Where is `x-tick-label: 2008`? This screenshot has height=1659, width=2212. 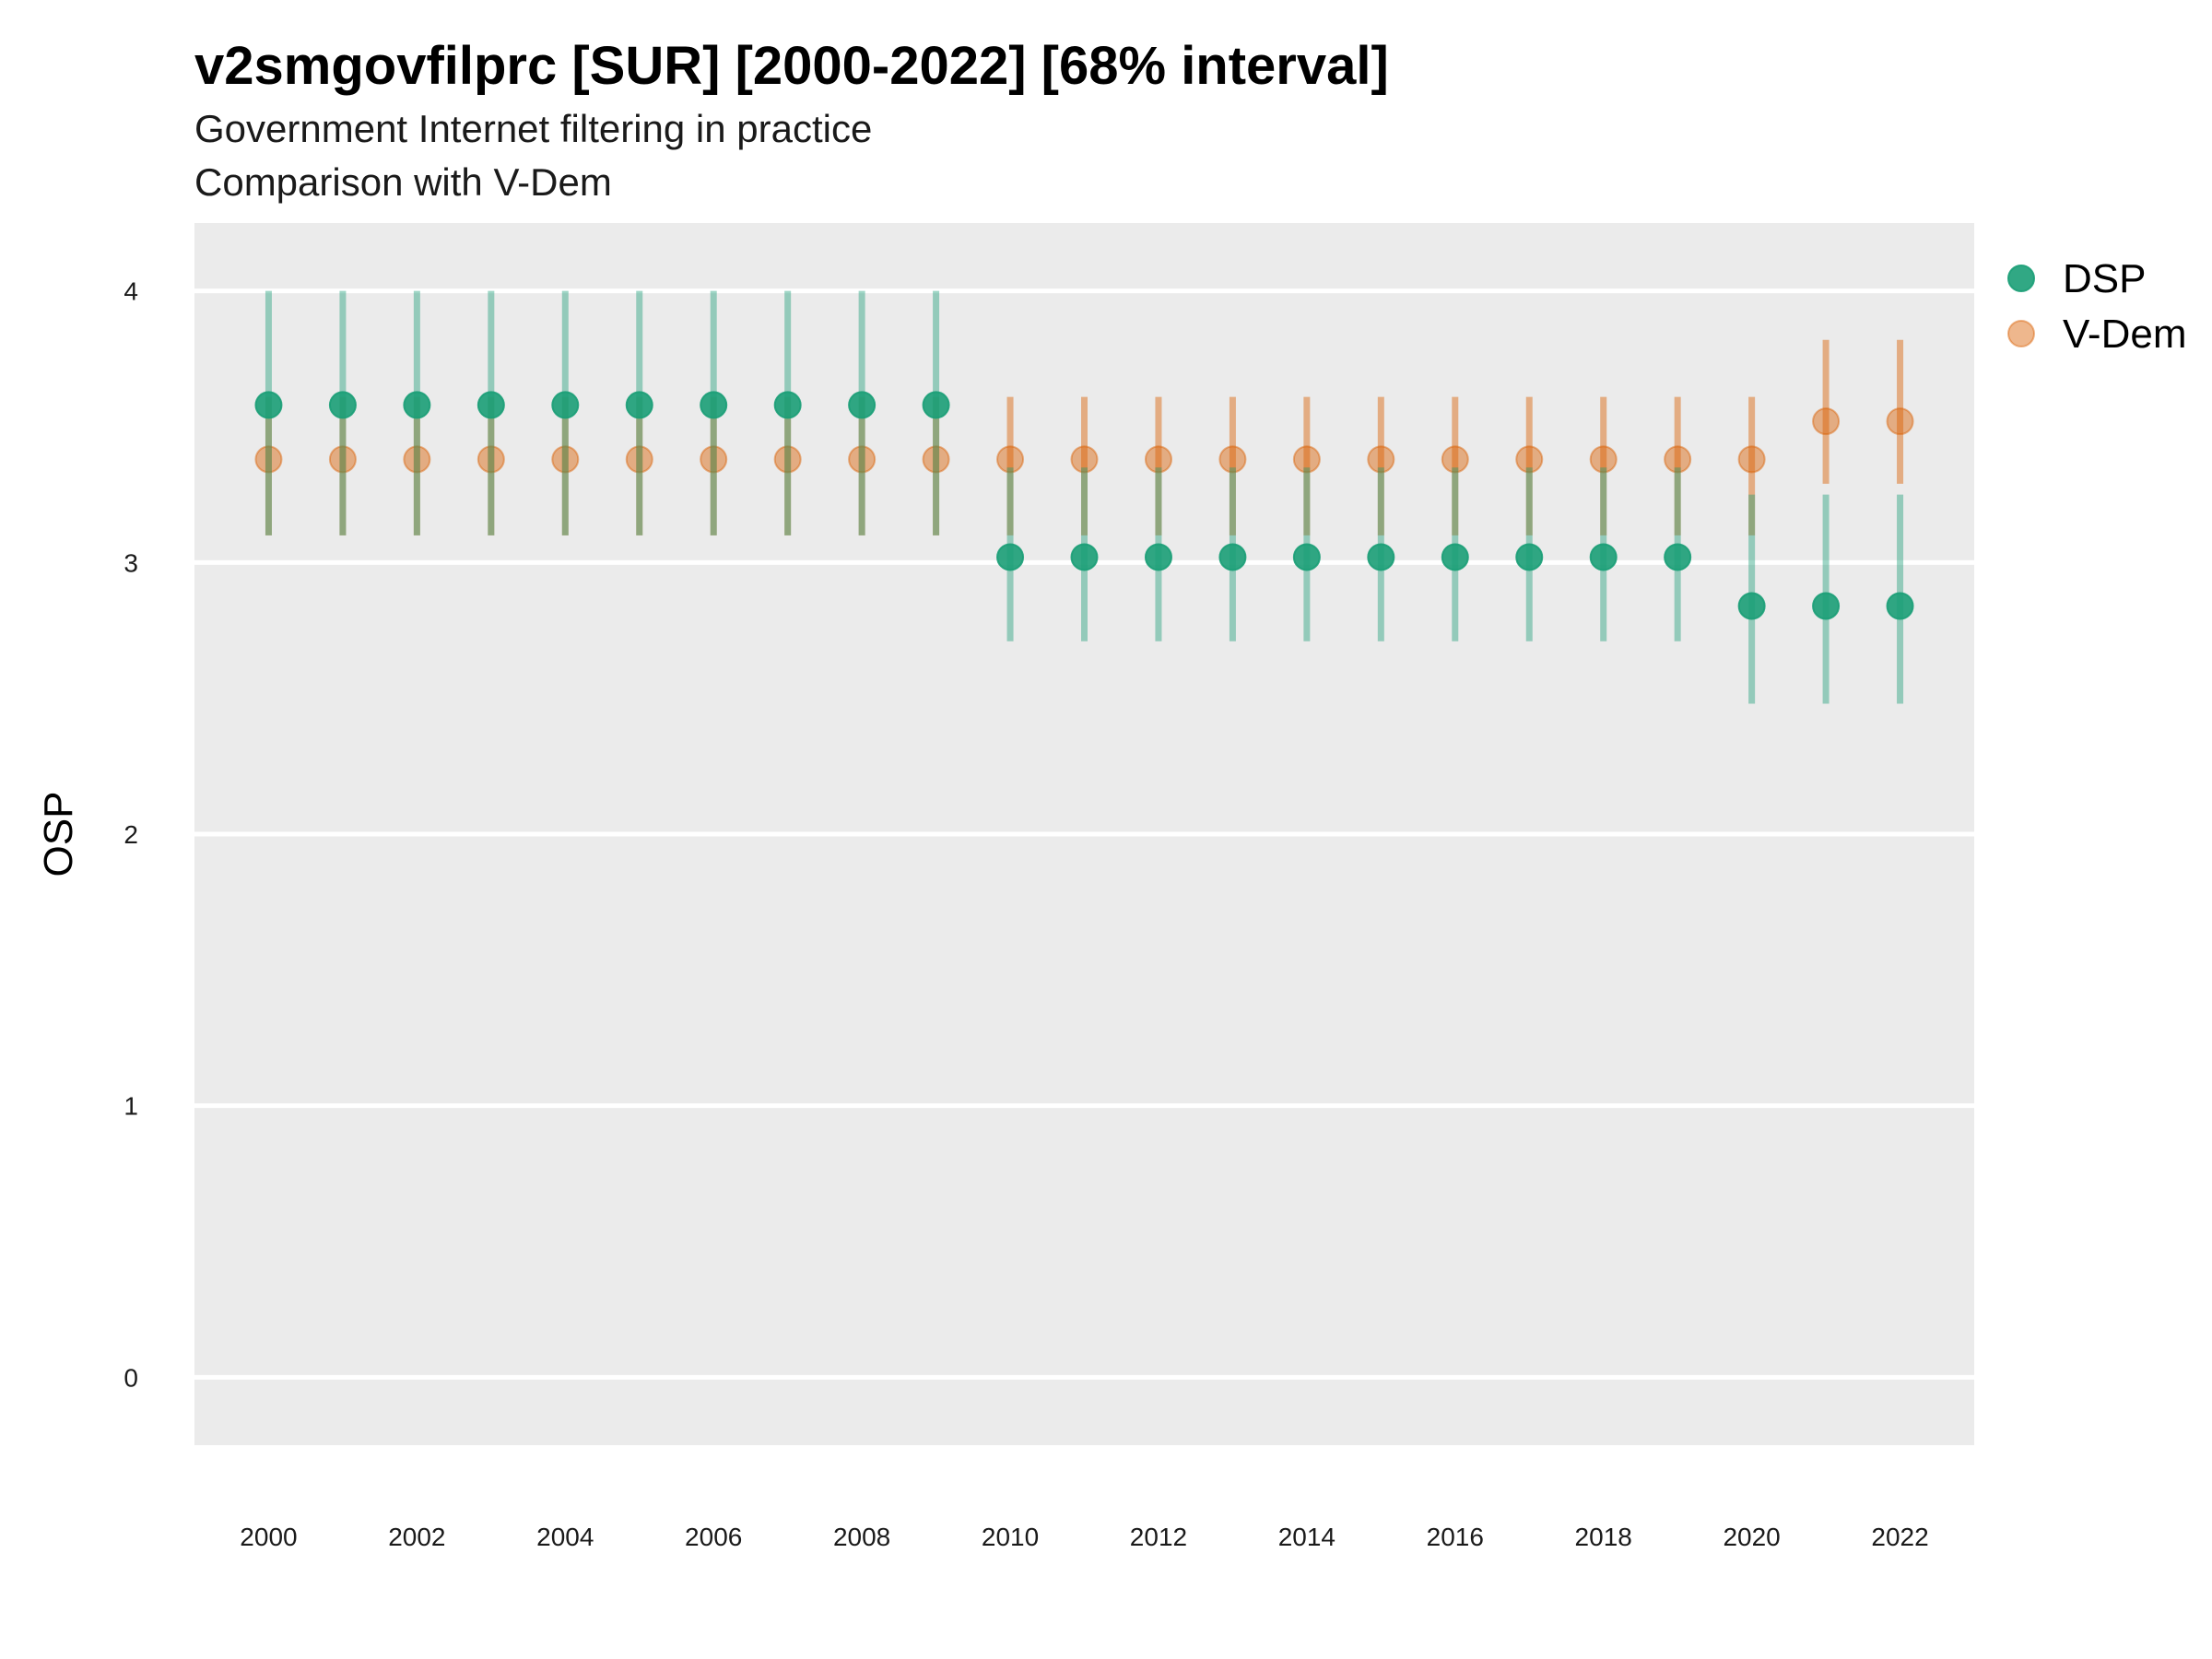
x-tick-label: 2008 is located at coordinates (861, 1537).